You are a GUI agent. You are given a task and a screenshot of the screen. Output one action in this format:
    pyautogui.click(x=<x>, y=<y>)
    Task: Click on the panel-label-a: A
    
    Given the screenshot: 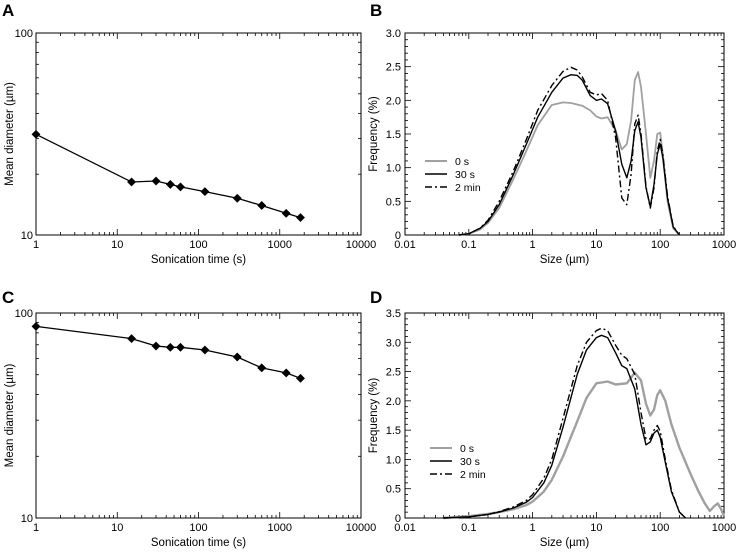 What is the action you would take?
    pyautogui.click(x=8, y=10)
    